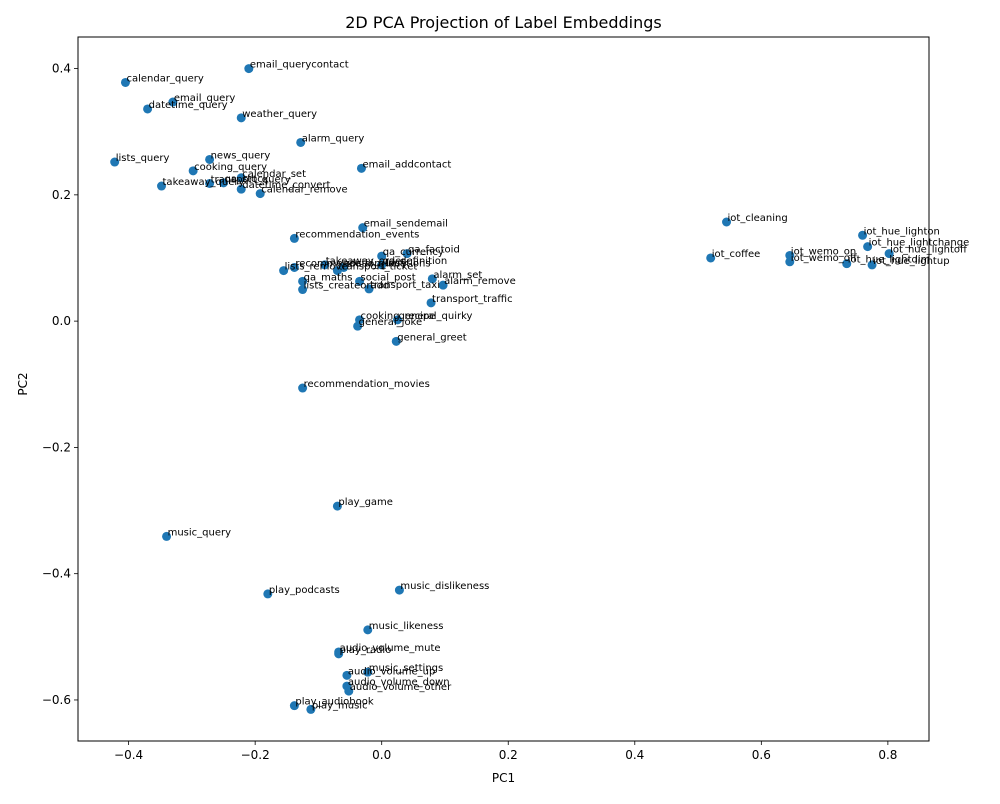 The width and height of the screenshot is (1000, 804). Describe the element at coordinates (311, 709) in the screenshot. I see `data-point-play-music` at that location.